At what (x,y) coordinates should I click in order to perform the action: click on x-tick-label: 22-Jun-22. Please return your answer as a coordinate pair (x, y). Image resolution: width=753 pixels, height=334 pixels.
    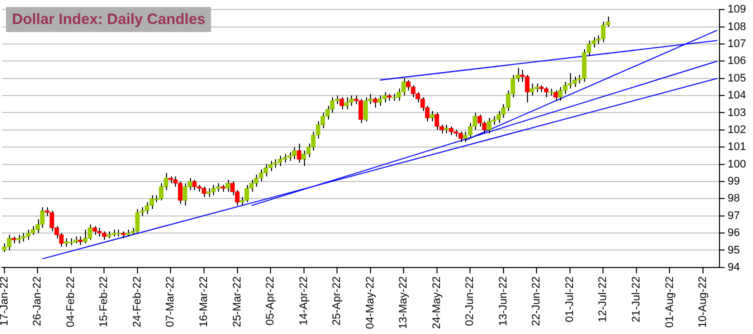
    Looking at the image, I should click on (536, 301).